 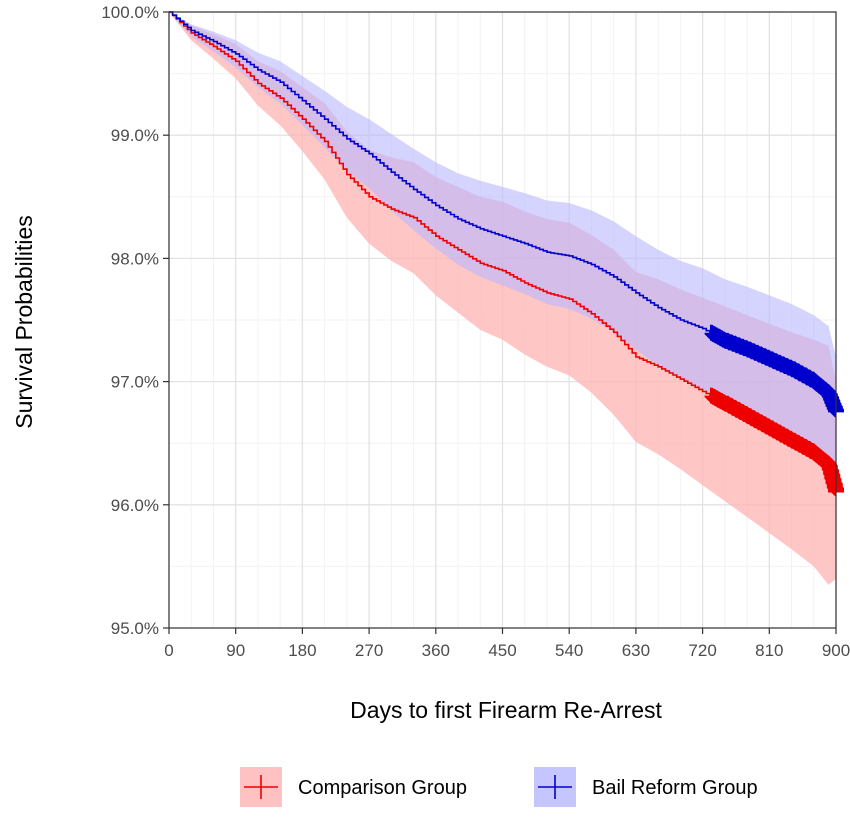 What do you see at coordinates (135, 628) in the screenshot?
I see `y-tick-label: 95.0%` at bounding box center [135, 628].